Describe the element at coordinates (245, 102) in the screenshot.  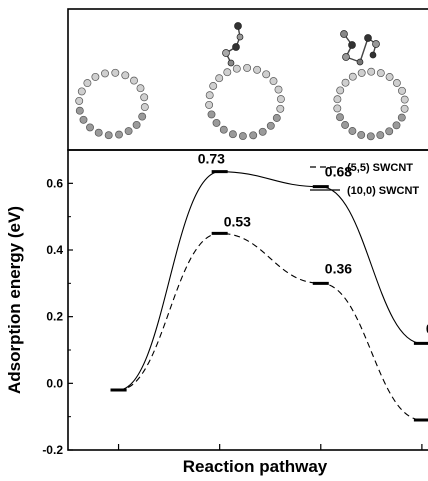
I see `nanotube-intermediate` at that location.